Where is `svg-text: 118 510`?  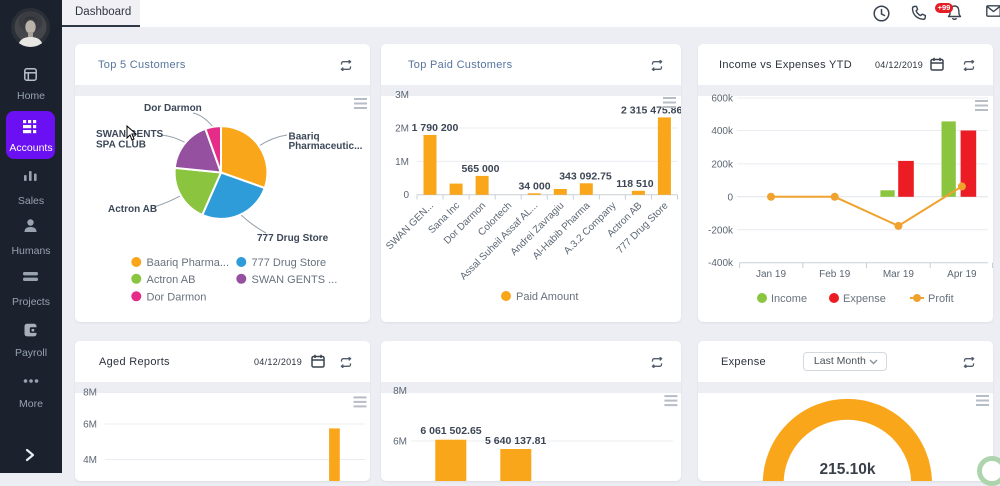
svg-text: 118 510 is located at coordinates (635, 184).